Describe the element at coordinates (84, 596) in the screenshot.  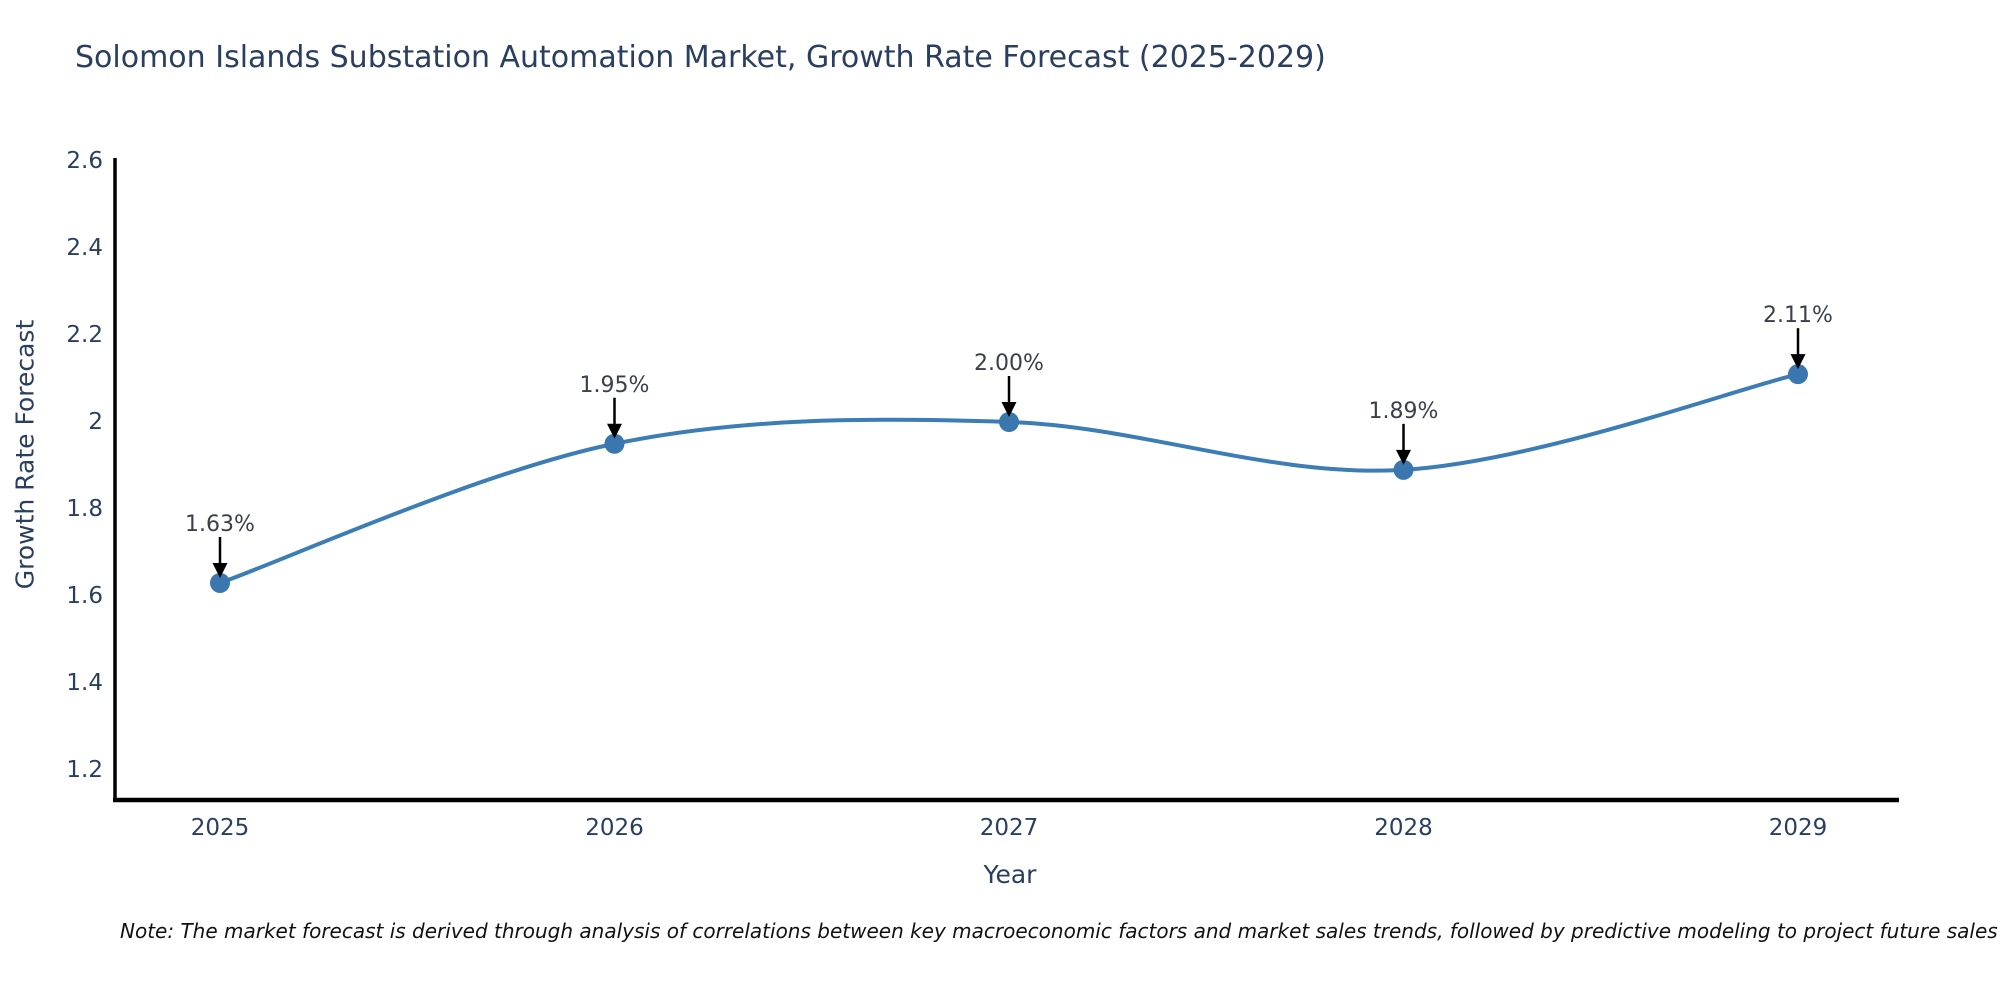
I see `y-tick-label: 1.6` at that location.